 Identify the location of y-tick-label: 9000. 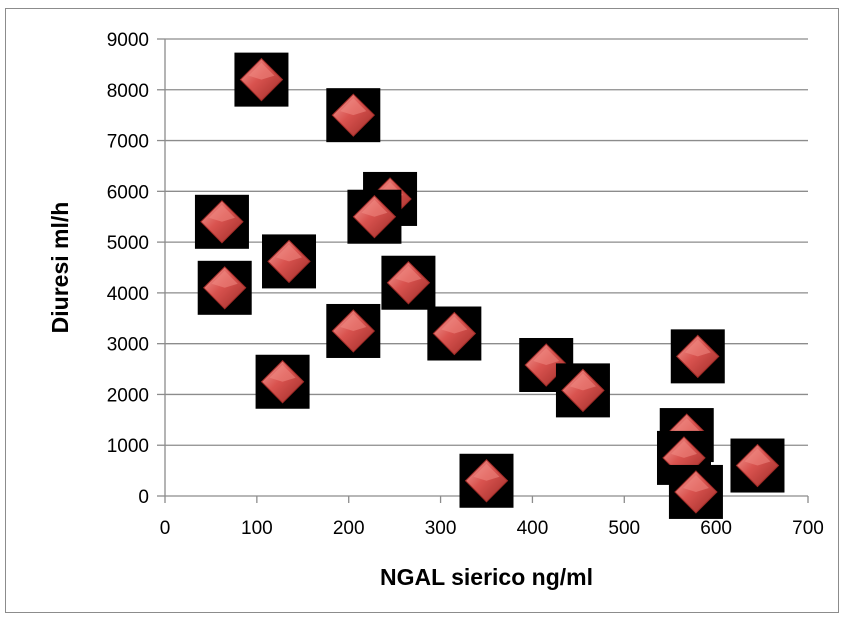
(128, 40).